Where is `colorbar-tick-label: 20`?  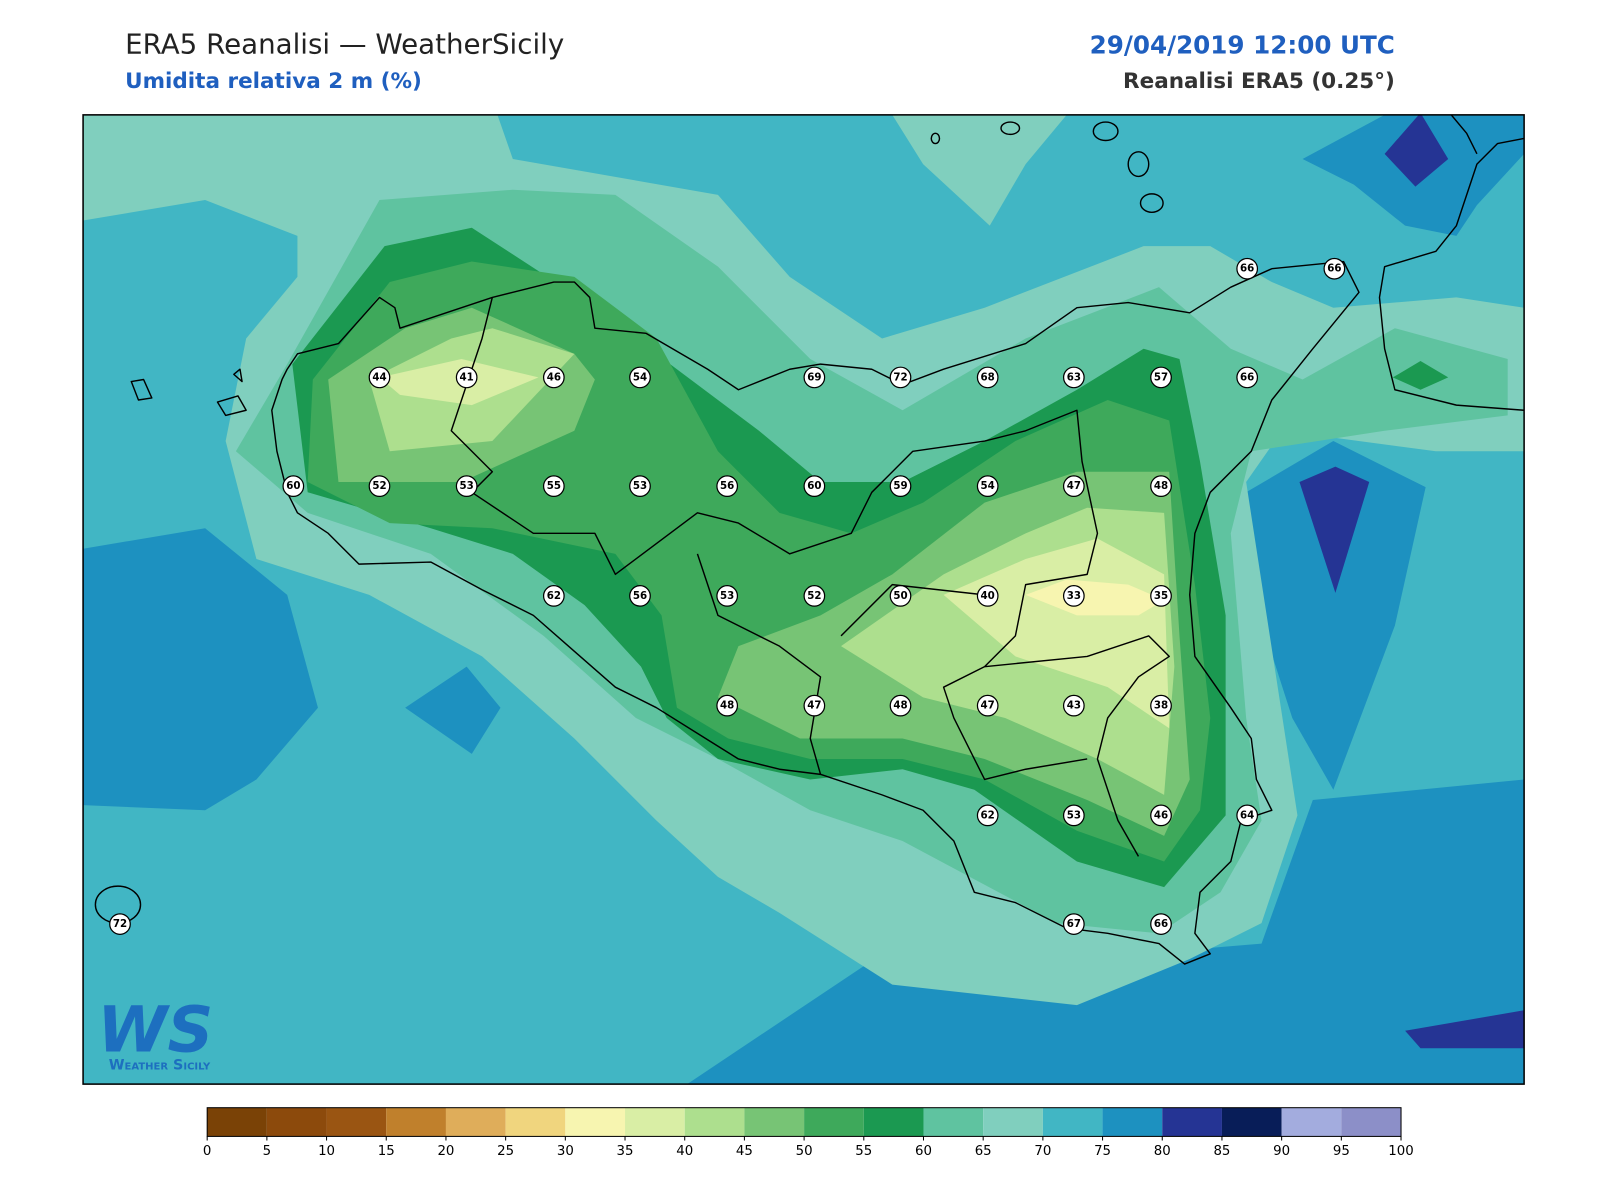
colorbar-tick-label: 20 is located at coordinates (445, 1151).